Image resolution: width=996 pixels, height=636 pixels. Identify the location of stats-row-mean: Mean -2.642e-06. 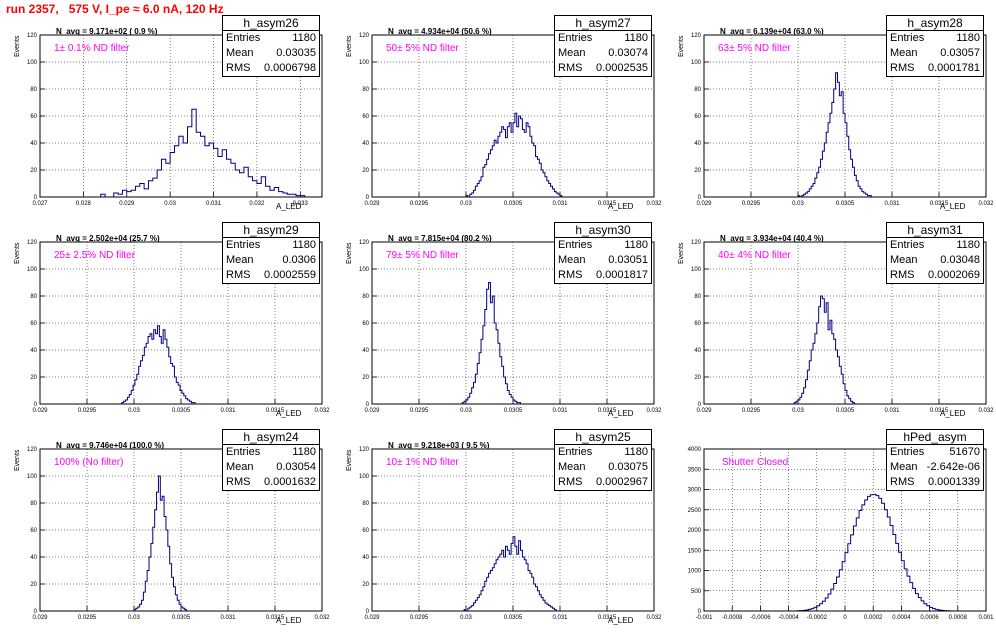
(935, 467).